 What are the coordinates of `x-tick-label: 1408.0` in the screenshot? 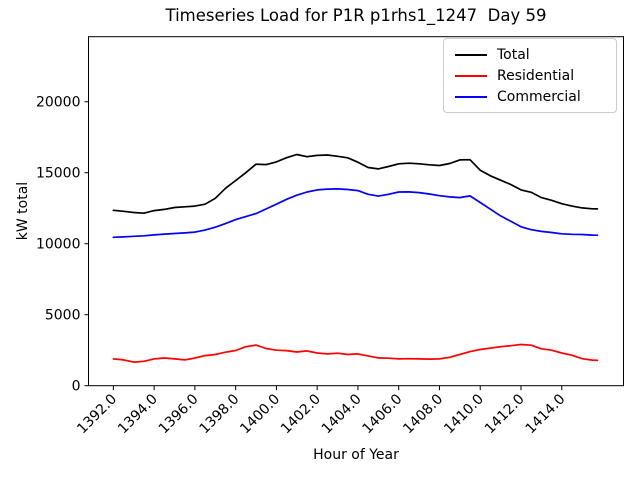 It's located at (423, 414).